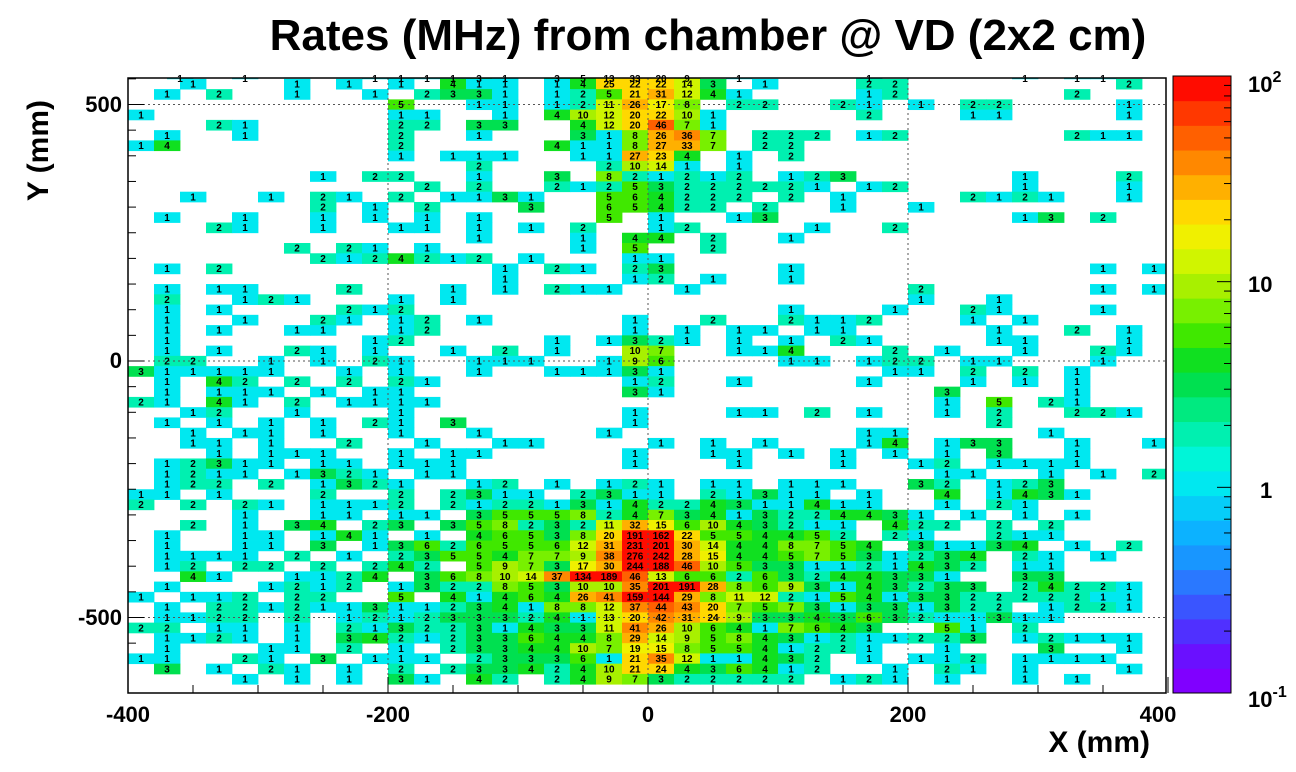  I want to click on heatmap-cell-label: 5, so click(531, 546).